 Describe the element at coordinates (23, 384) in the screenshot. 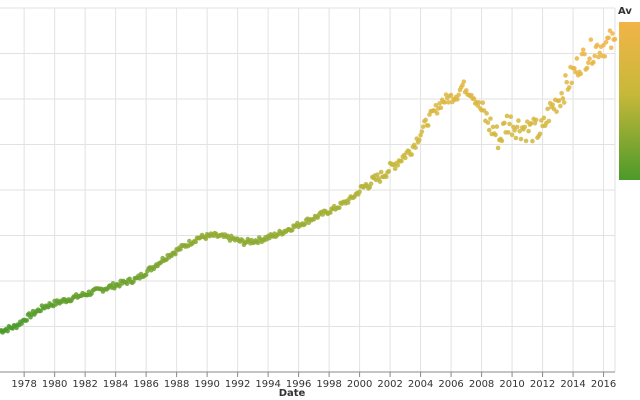

I see `x-tick-label: 1978` at that location.